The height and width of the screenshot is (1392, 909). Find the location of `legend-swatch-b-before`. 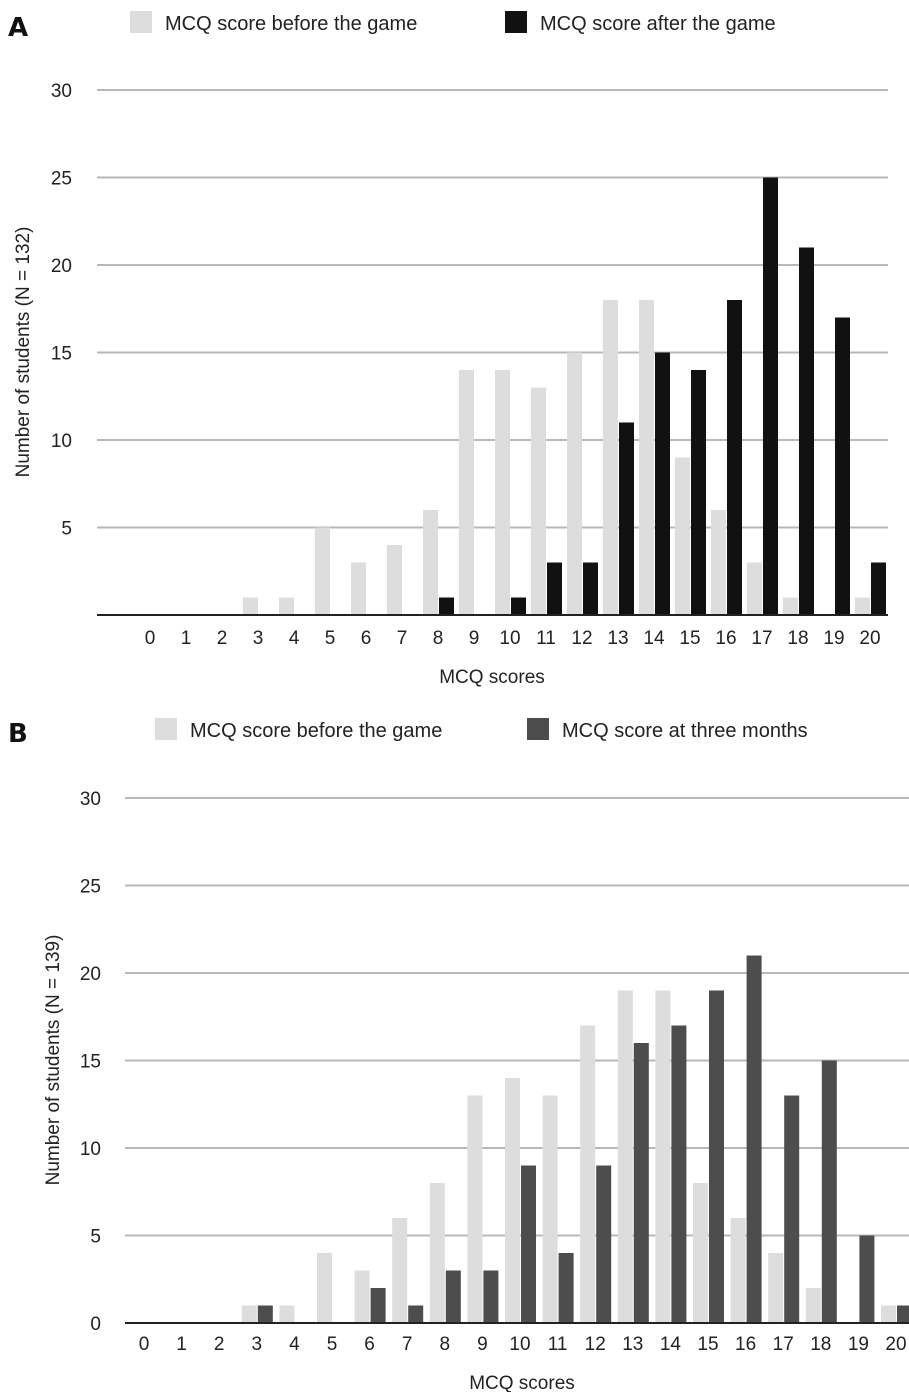

legend-swatch-b-before is located at coordinates (166, 729).